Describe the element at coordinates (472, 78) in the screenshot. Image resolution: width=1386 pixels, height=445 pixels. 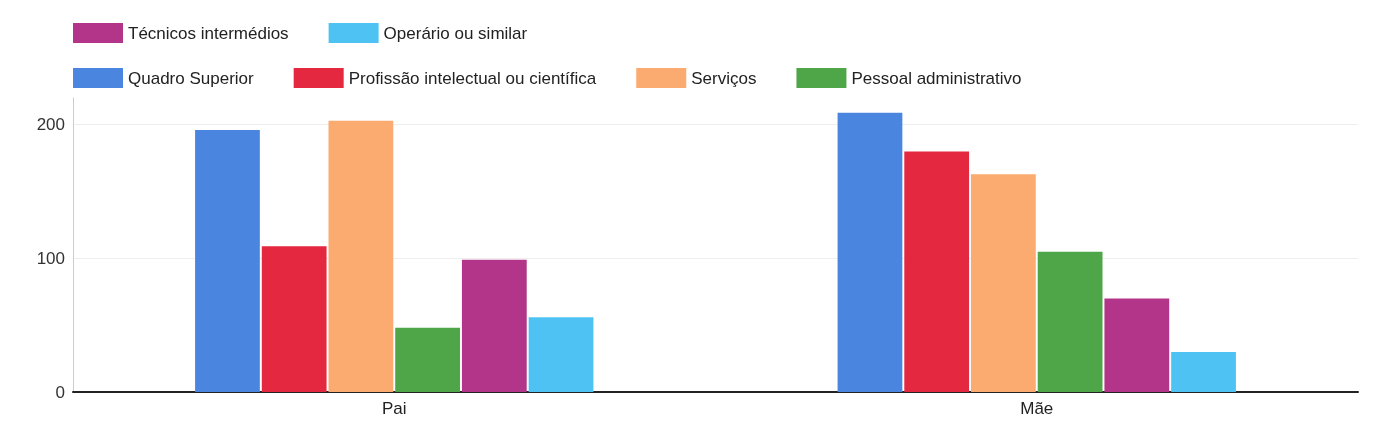
I see `legend-label: Profissão intelectual ou científica` at that location.